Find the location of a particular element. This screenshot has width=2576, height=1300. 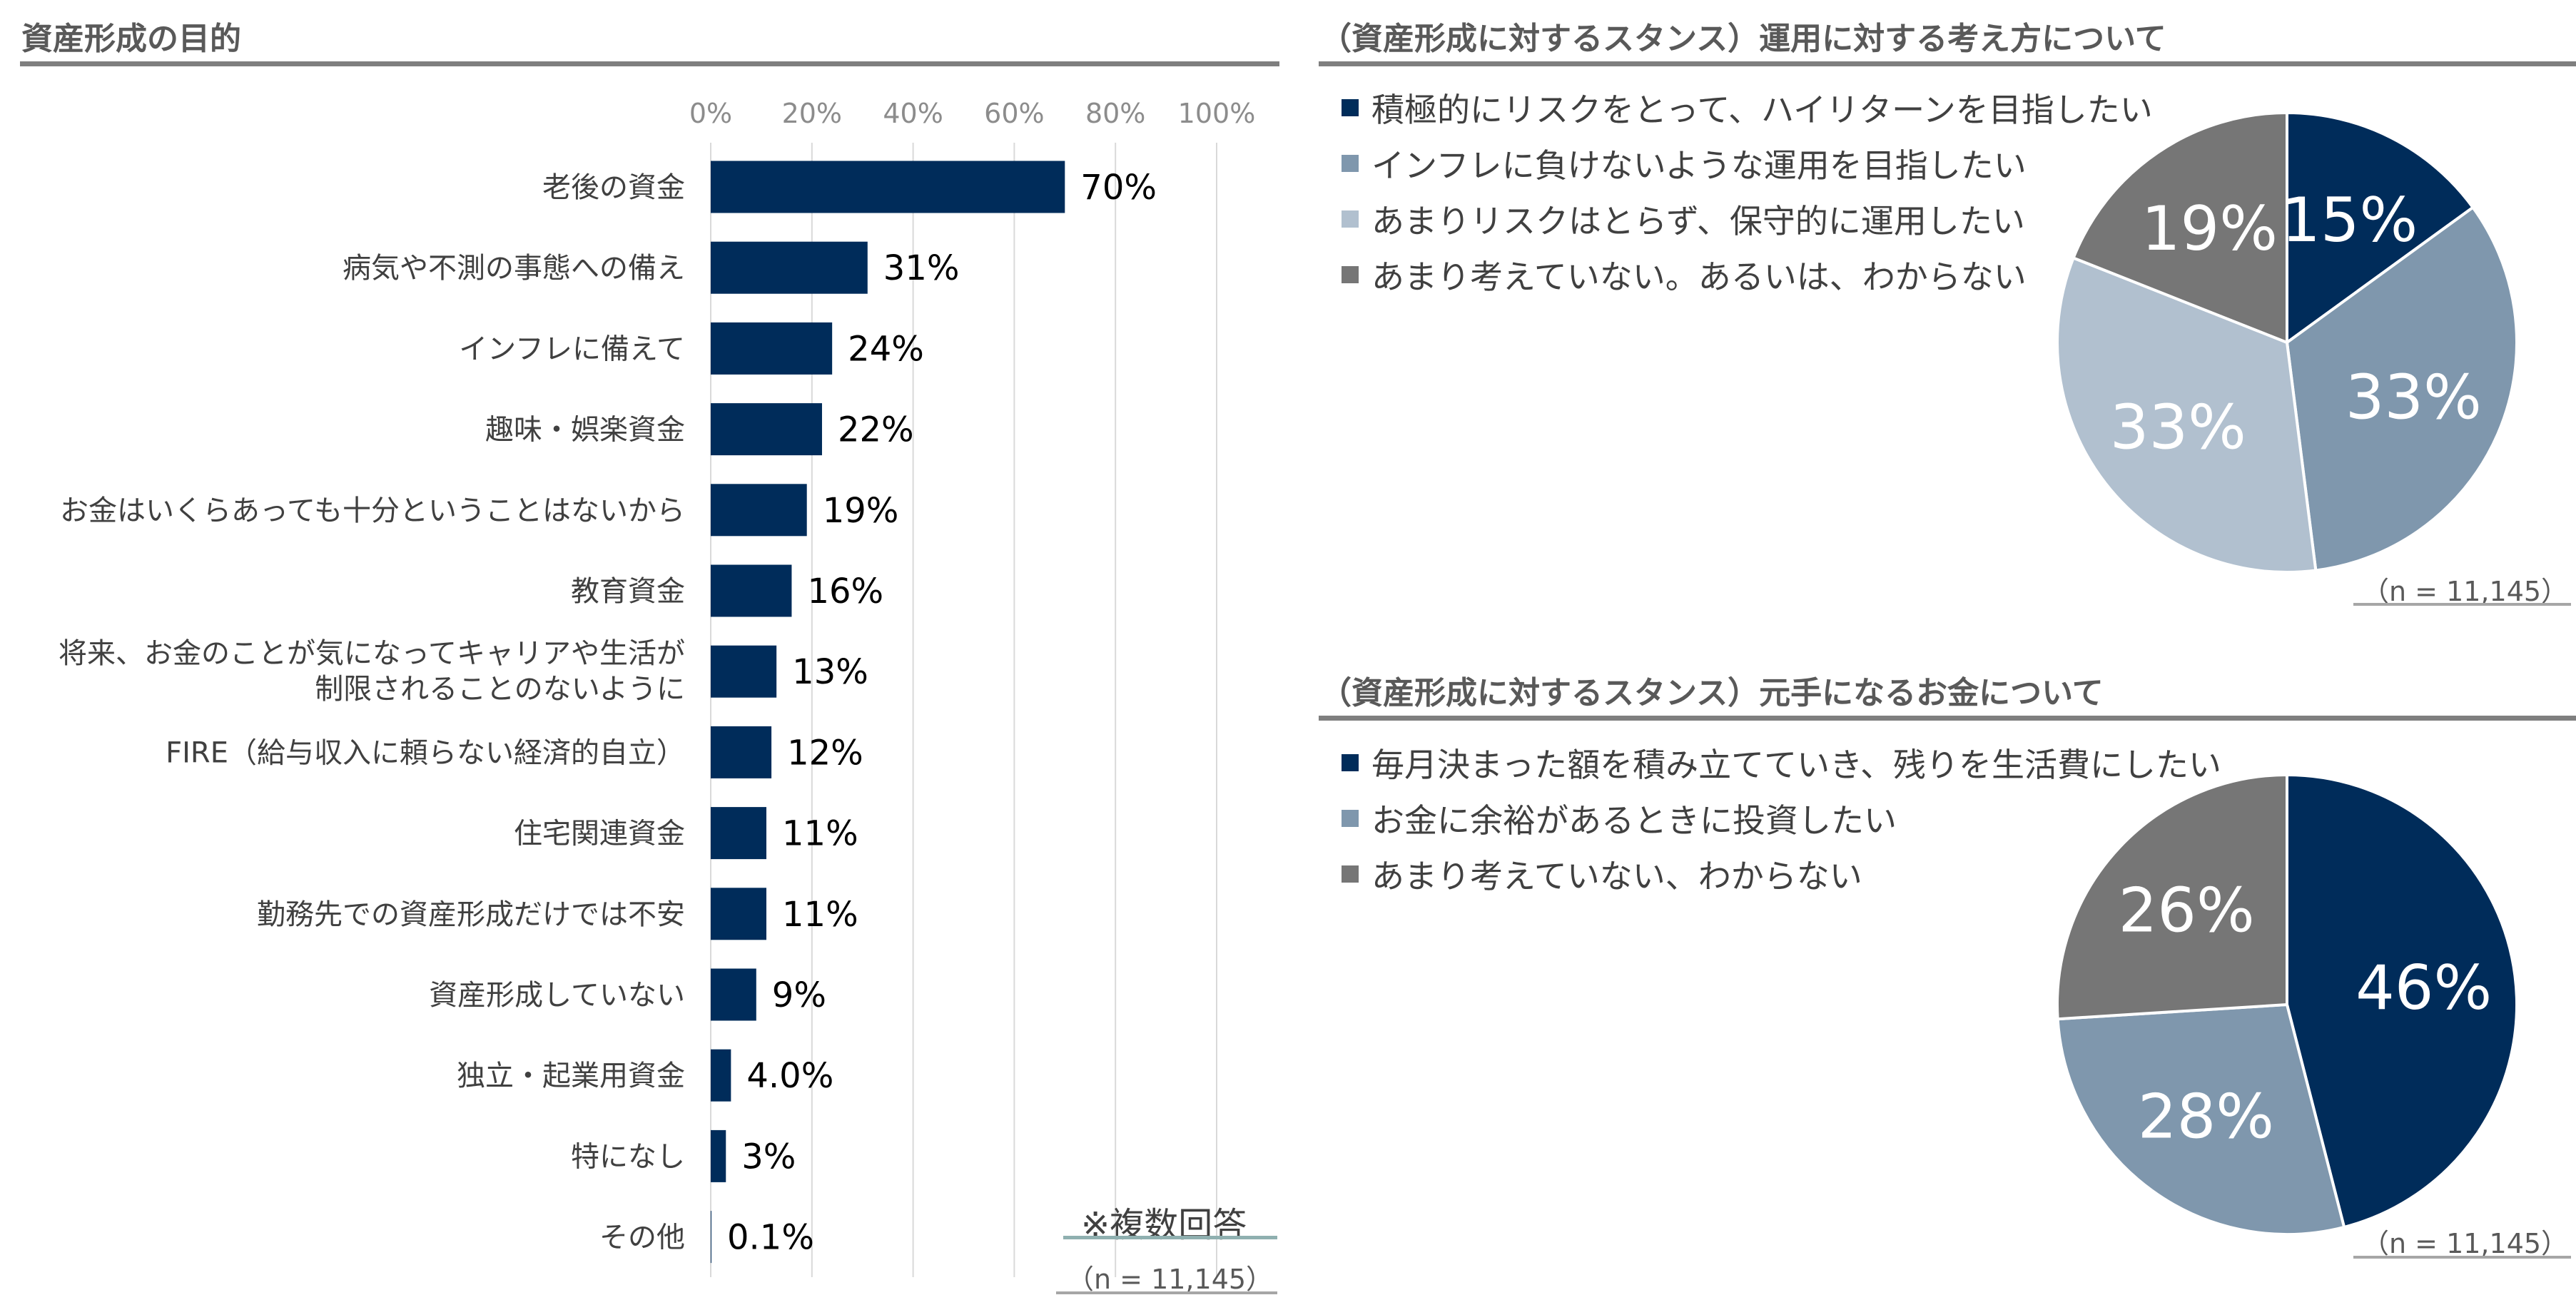

category-label: 趣味・娯楽資金 is located at coordinates (585, 430).